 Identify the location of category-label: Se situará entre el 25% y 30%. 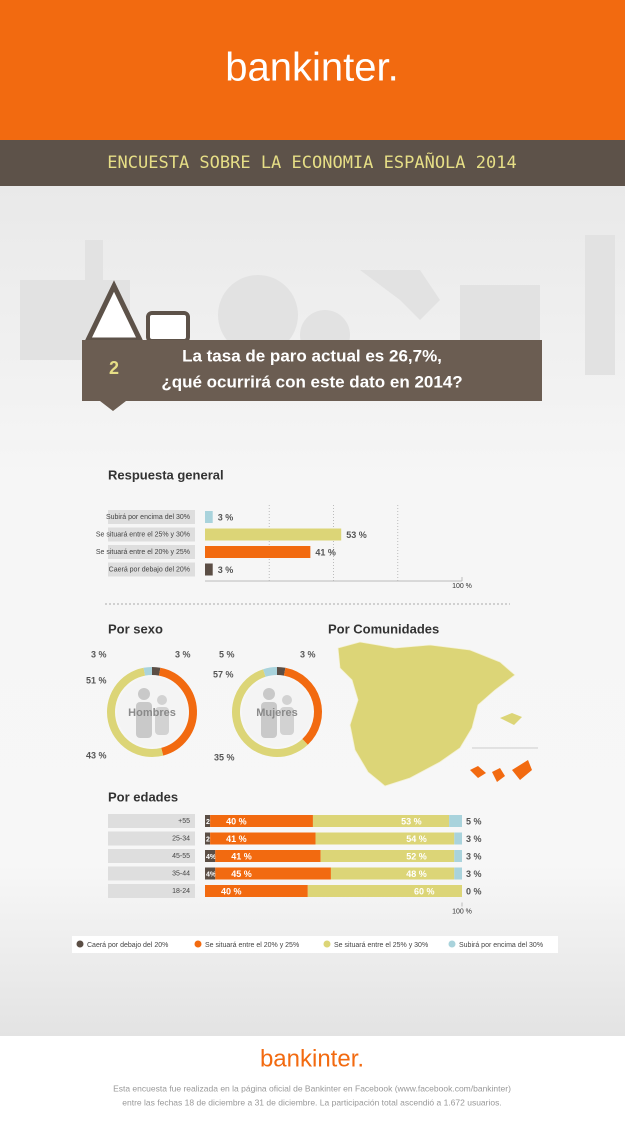
(143, 534).